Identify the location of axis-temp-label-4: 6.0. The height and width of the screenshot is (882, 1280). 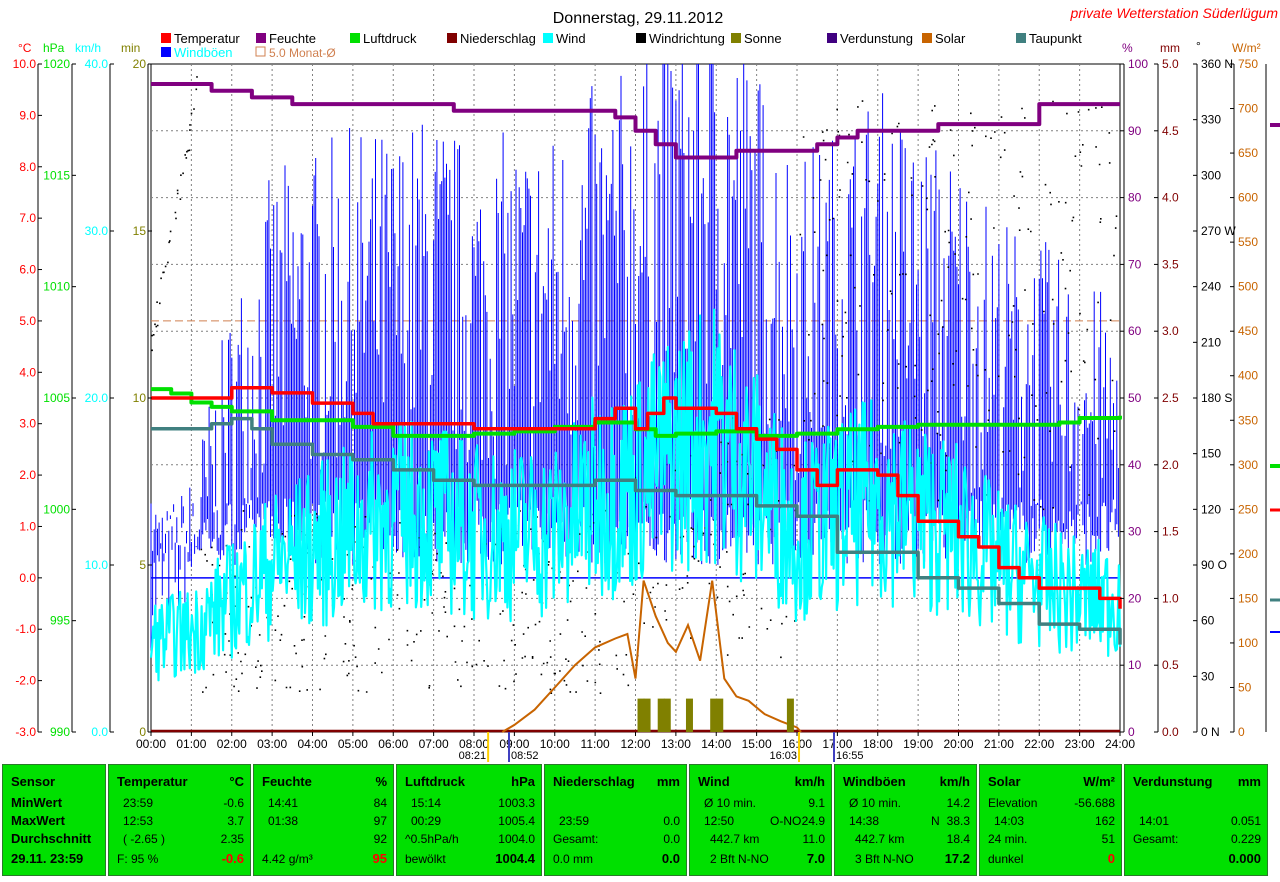
(27, 270).